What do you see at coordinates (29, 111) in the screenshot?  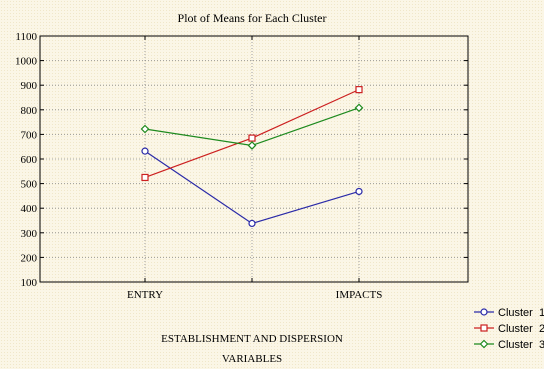 I see `y-tick-label: 800` at bounding box center [29, 111].